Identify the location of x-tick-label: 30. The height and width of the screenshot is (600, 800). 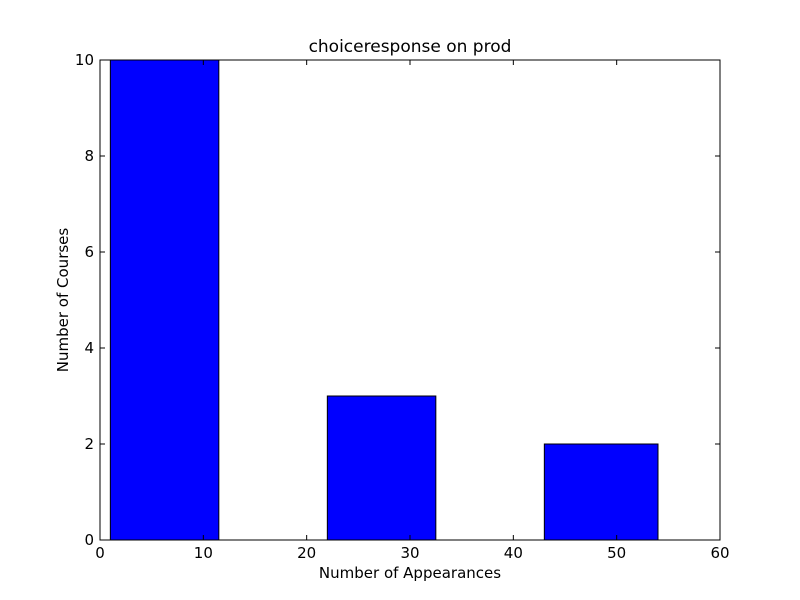
(409, 553).